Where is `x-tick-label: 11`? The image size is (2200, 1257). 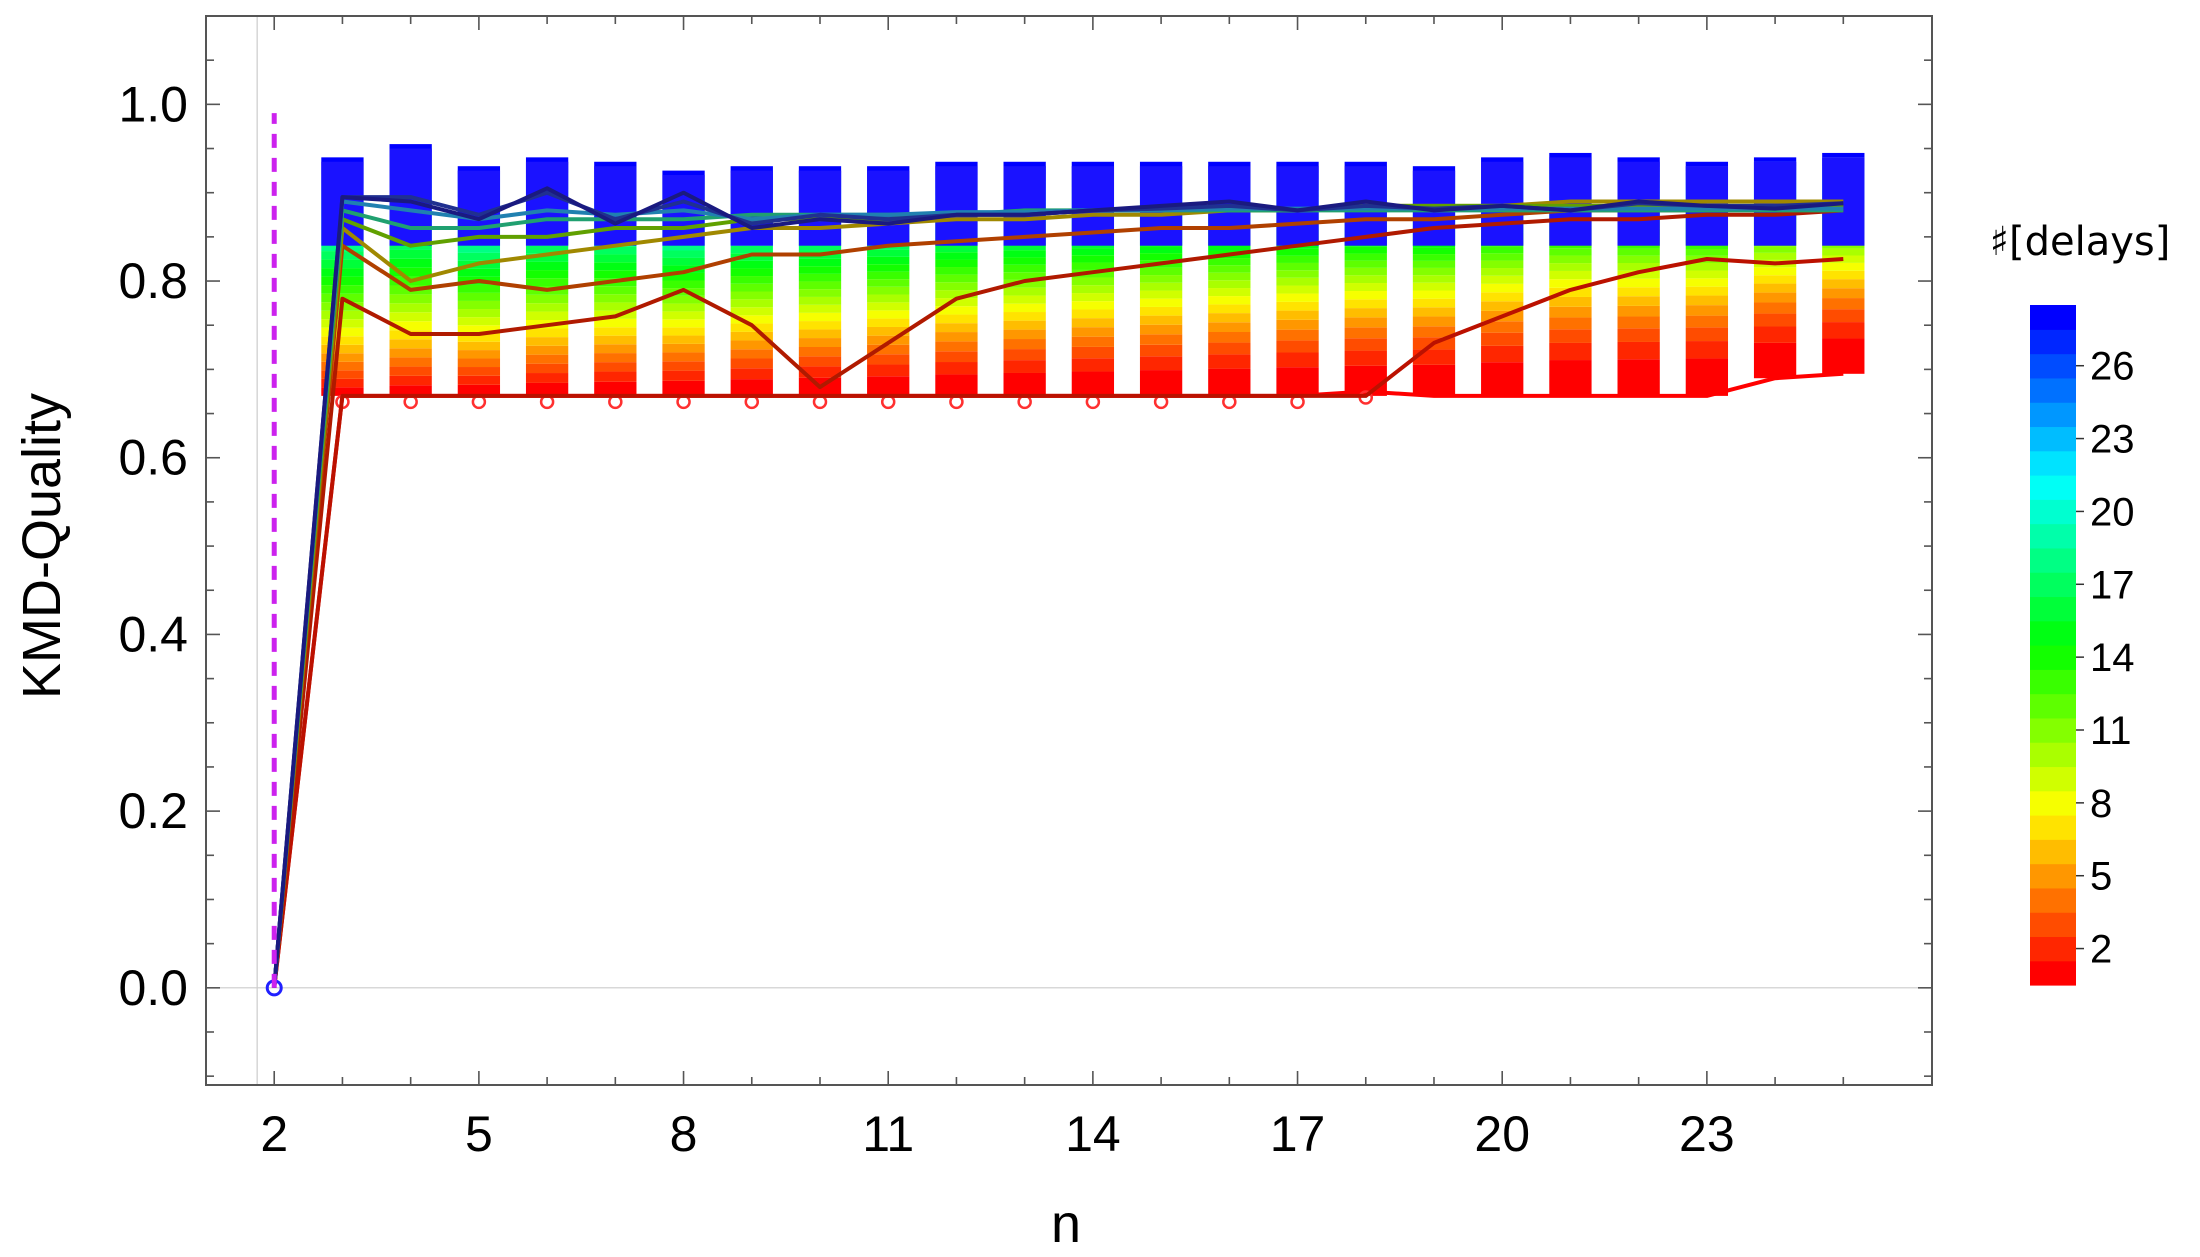 x-tick-label: 11 is located at coordinates (888, 1134).